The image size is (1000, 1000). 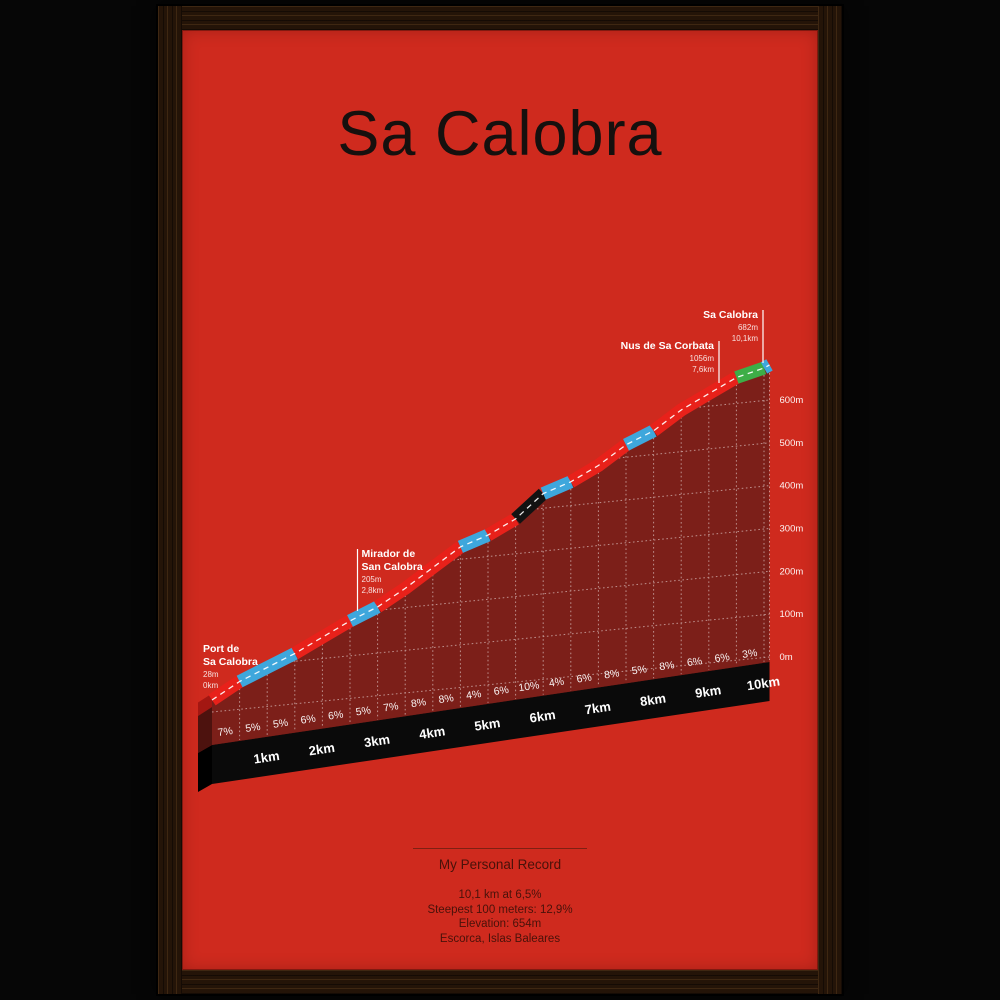 I want to click on svg-text: 3%, so click(x=749, y=654).